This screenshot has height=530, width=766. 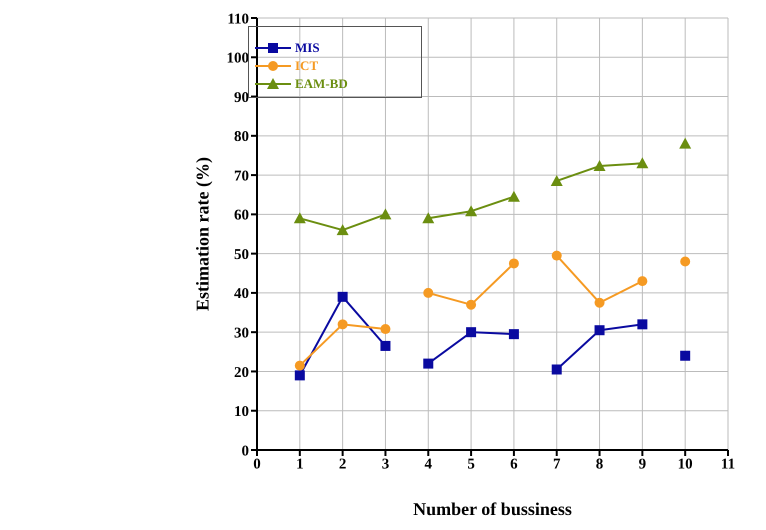 I want to click on x-tick-label: 1, so click(x=300, y=464).